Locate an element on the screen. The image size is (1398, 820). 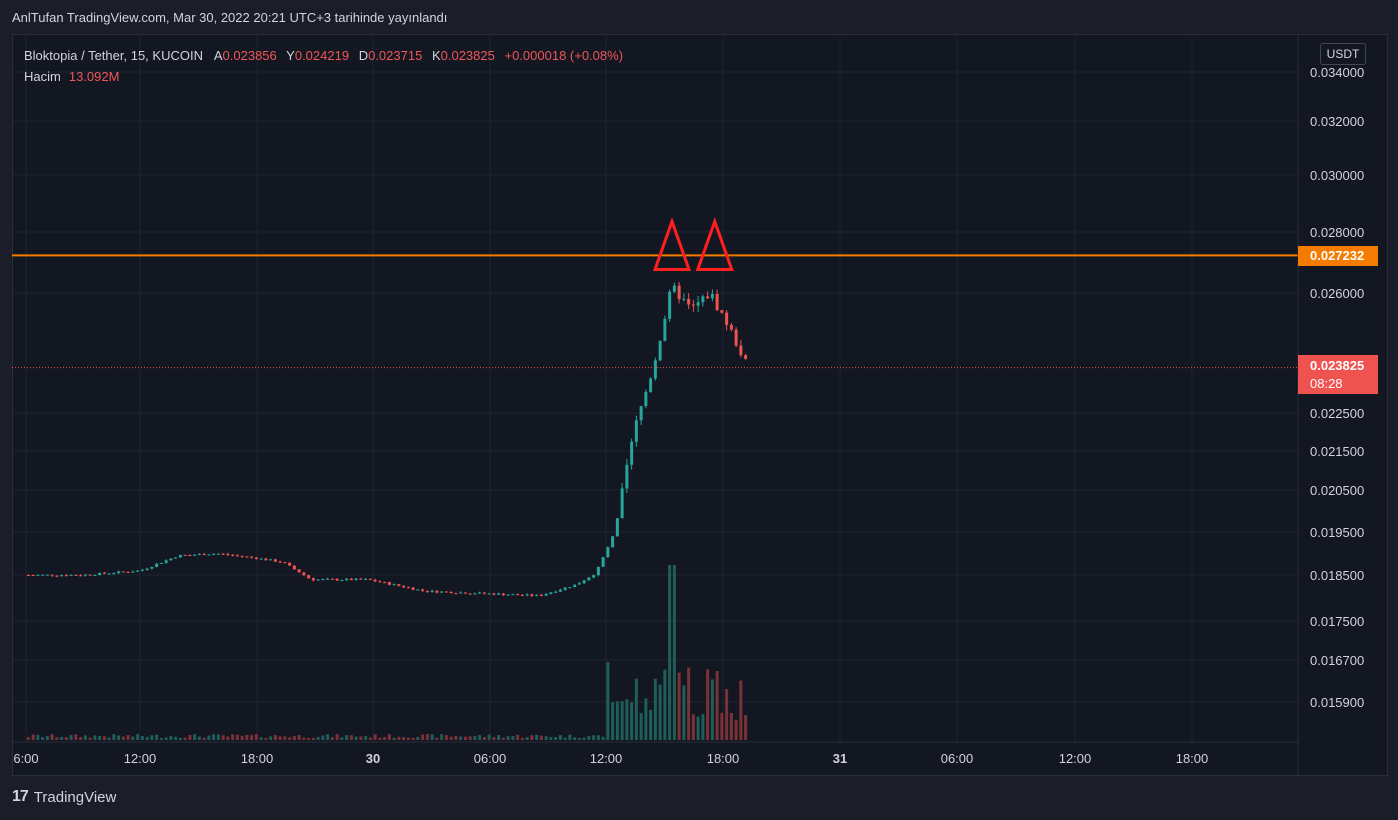
tradingview-logo: 17 TradingView is located at coordinates (64, 797).